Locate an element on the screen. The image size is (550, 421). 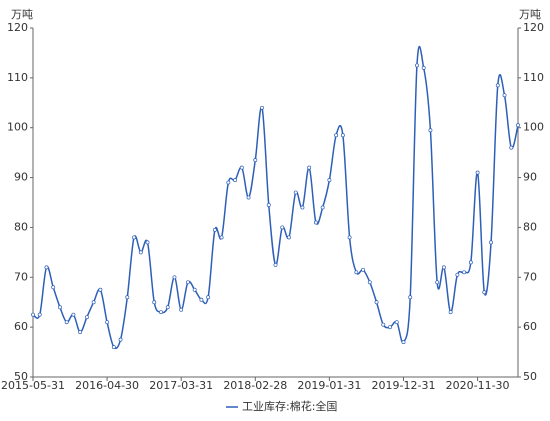
y2-tick-label: 70 is located at coordinates (530, 276).